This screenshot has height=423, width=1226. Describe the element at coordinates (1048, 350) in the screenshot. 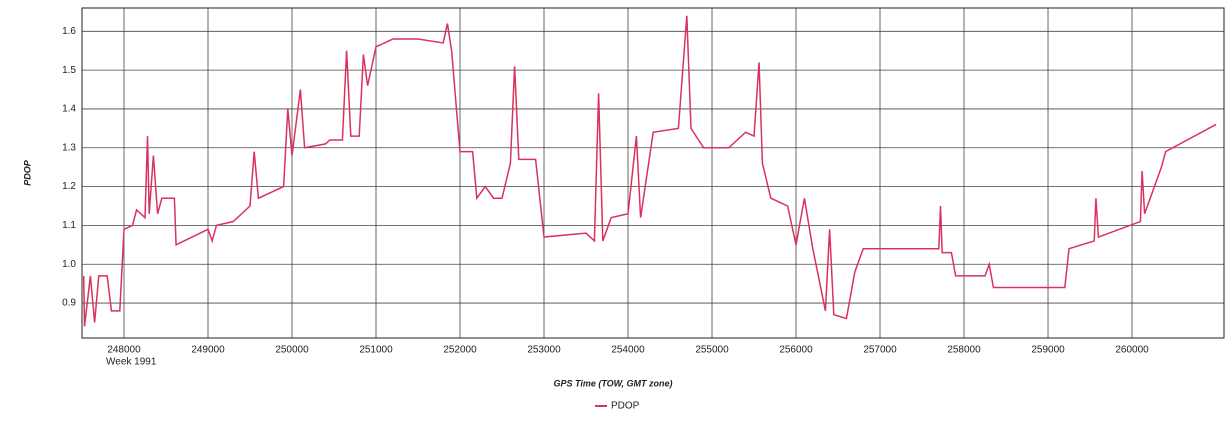

I see `x-tick-label: 259000` at that location.